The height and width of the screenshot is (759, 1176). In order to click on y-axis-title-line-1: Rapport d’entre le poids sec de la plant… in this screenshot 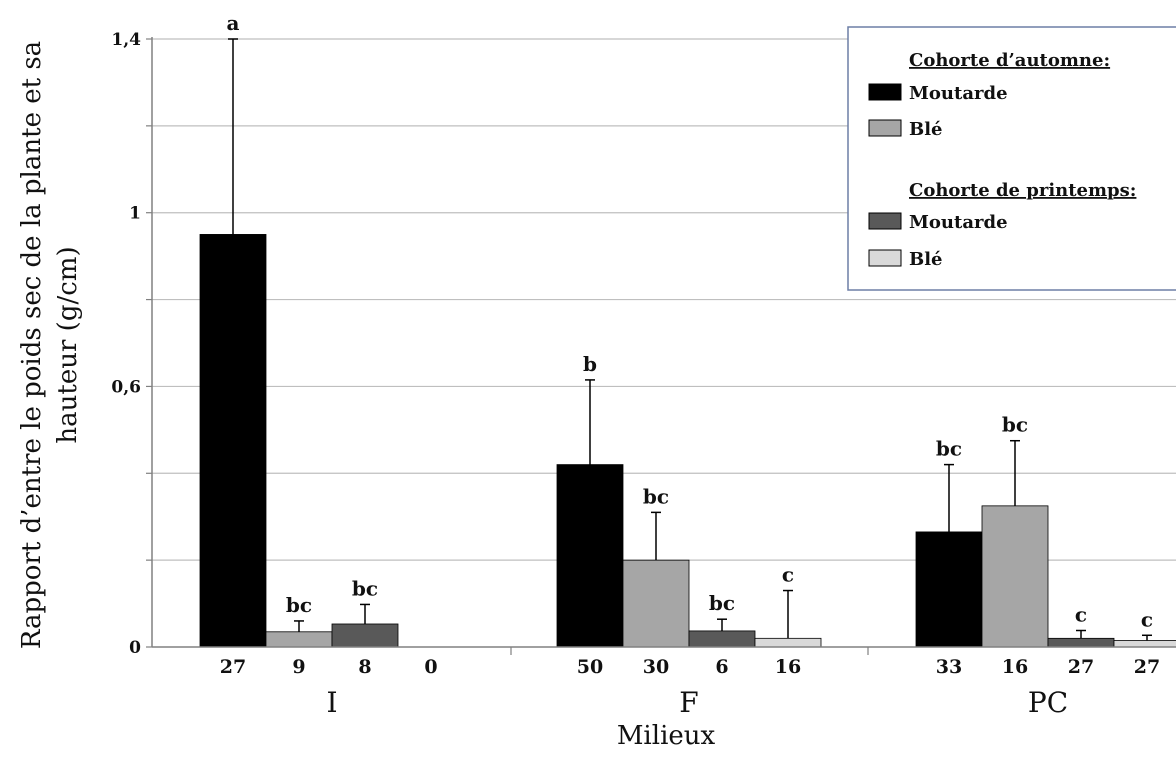, I will do `click(32, 345)`.